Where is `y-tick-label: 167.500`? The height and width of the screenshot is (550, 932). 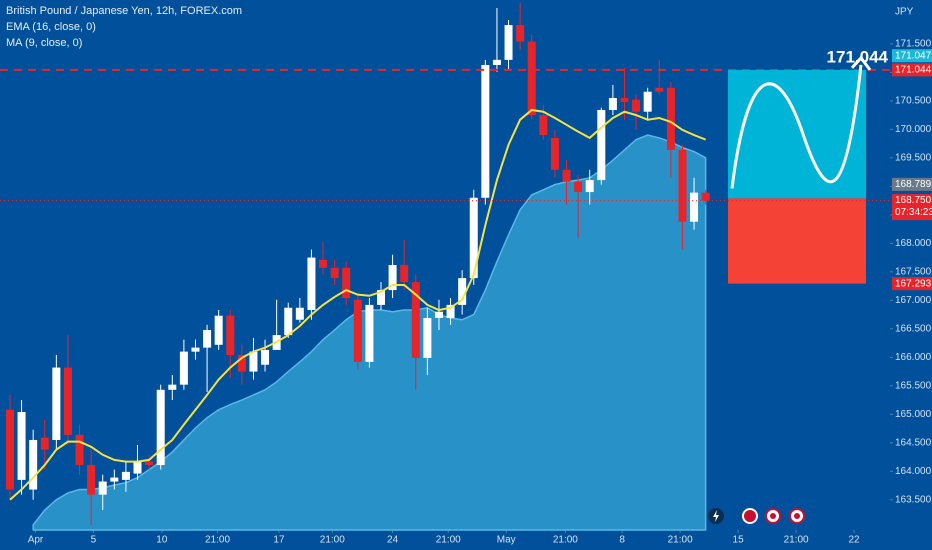
y-tick-label: 167.500 is located at coordinates (913, 271).